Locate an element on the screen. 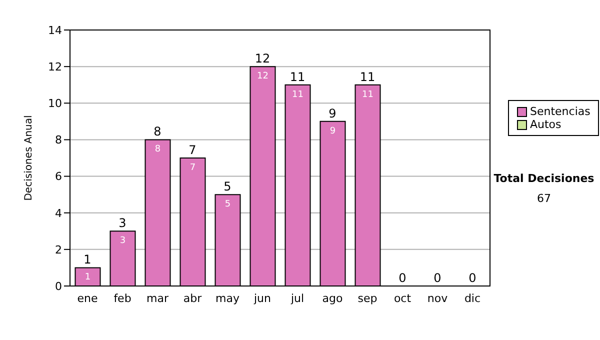 The image size is (600, 340). y-tick-label: 6 is located at coordinates (58, 177).